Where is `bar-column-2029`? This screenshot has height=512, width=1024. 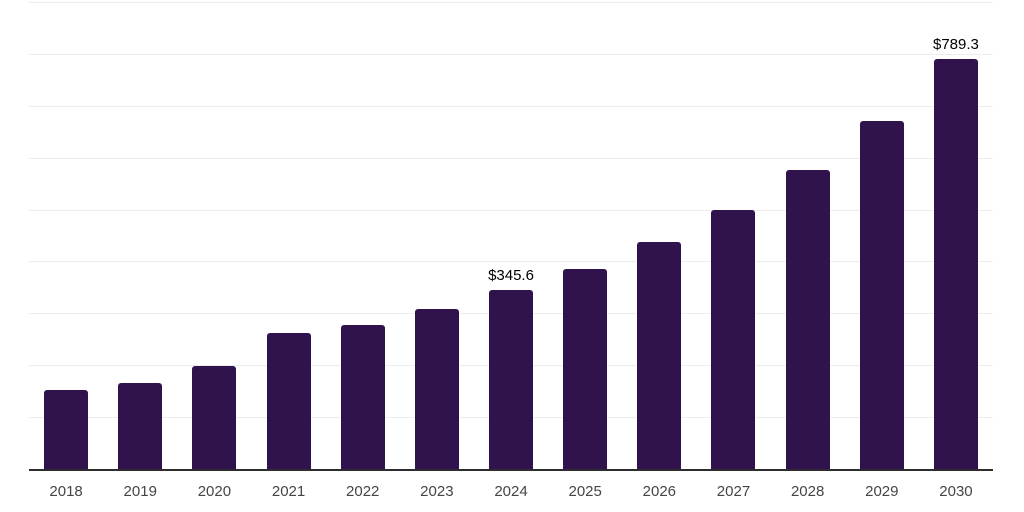 bar-column-2029 is located at coordinates (882, 235).